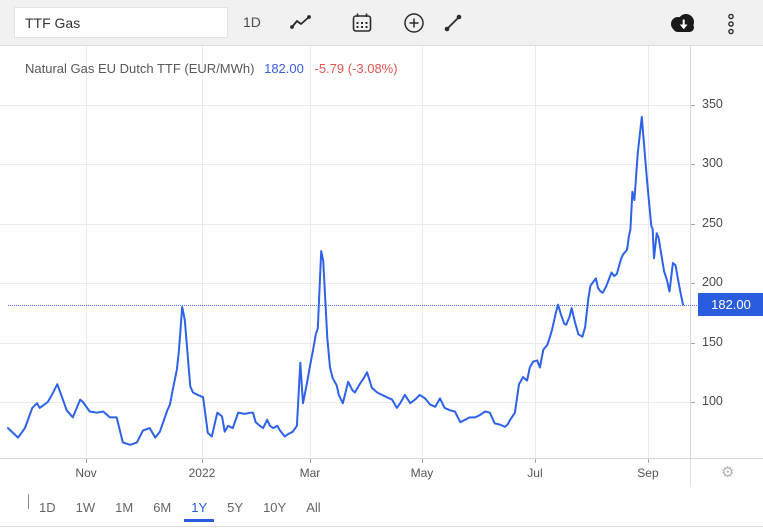  Describe the element at coordinates (284, 68) in the screenshot. I see `last-price-value: 182.00` at that location.